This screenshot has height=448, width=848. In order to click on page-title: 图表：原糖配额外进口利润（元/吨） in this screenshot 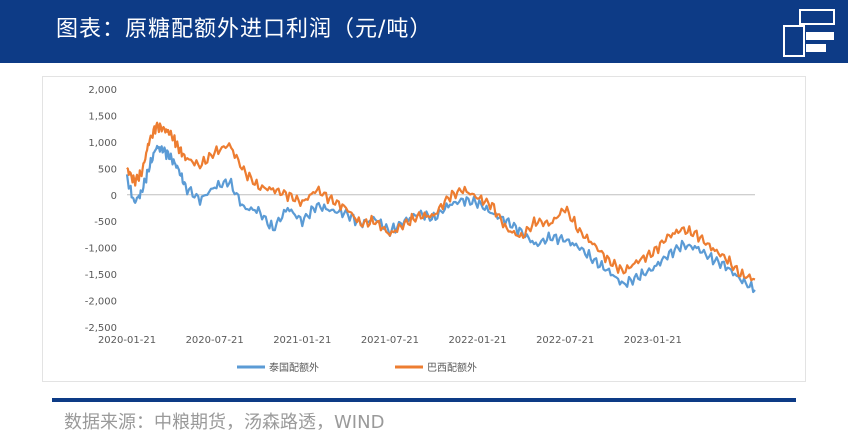, I will do `click(244, 29)`.